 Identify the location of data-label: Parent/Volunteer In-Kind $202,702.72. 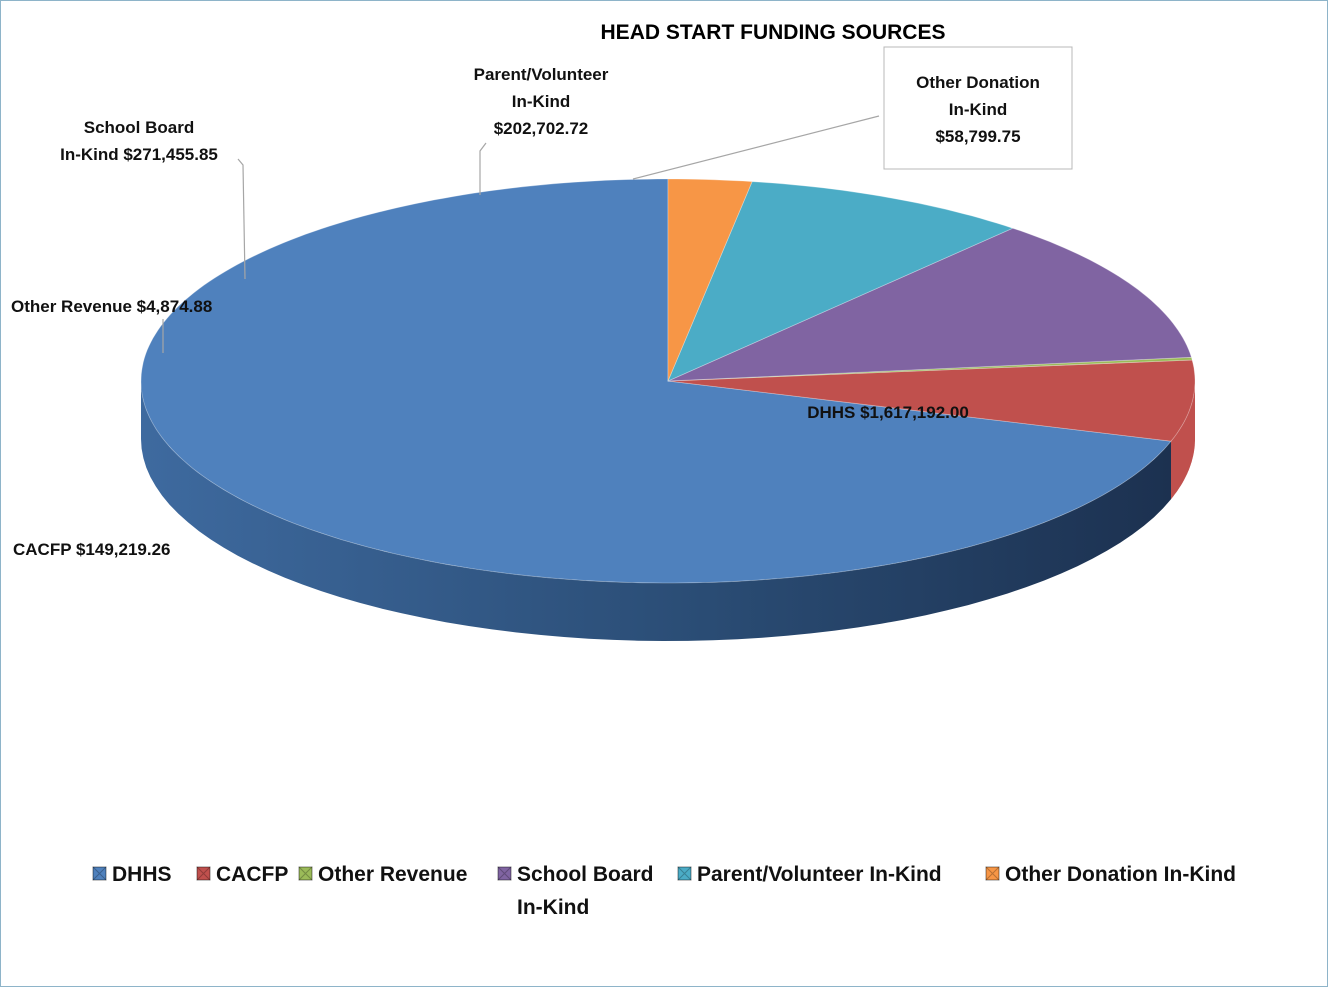
(541, 101).